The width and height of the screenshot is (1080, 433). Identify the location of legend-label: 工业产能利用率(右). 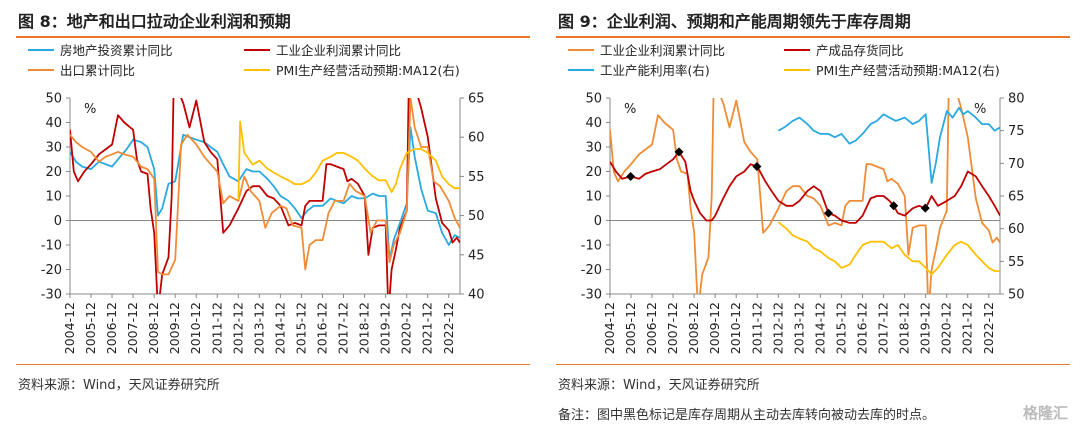
(655, 70).